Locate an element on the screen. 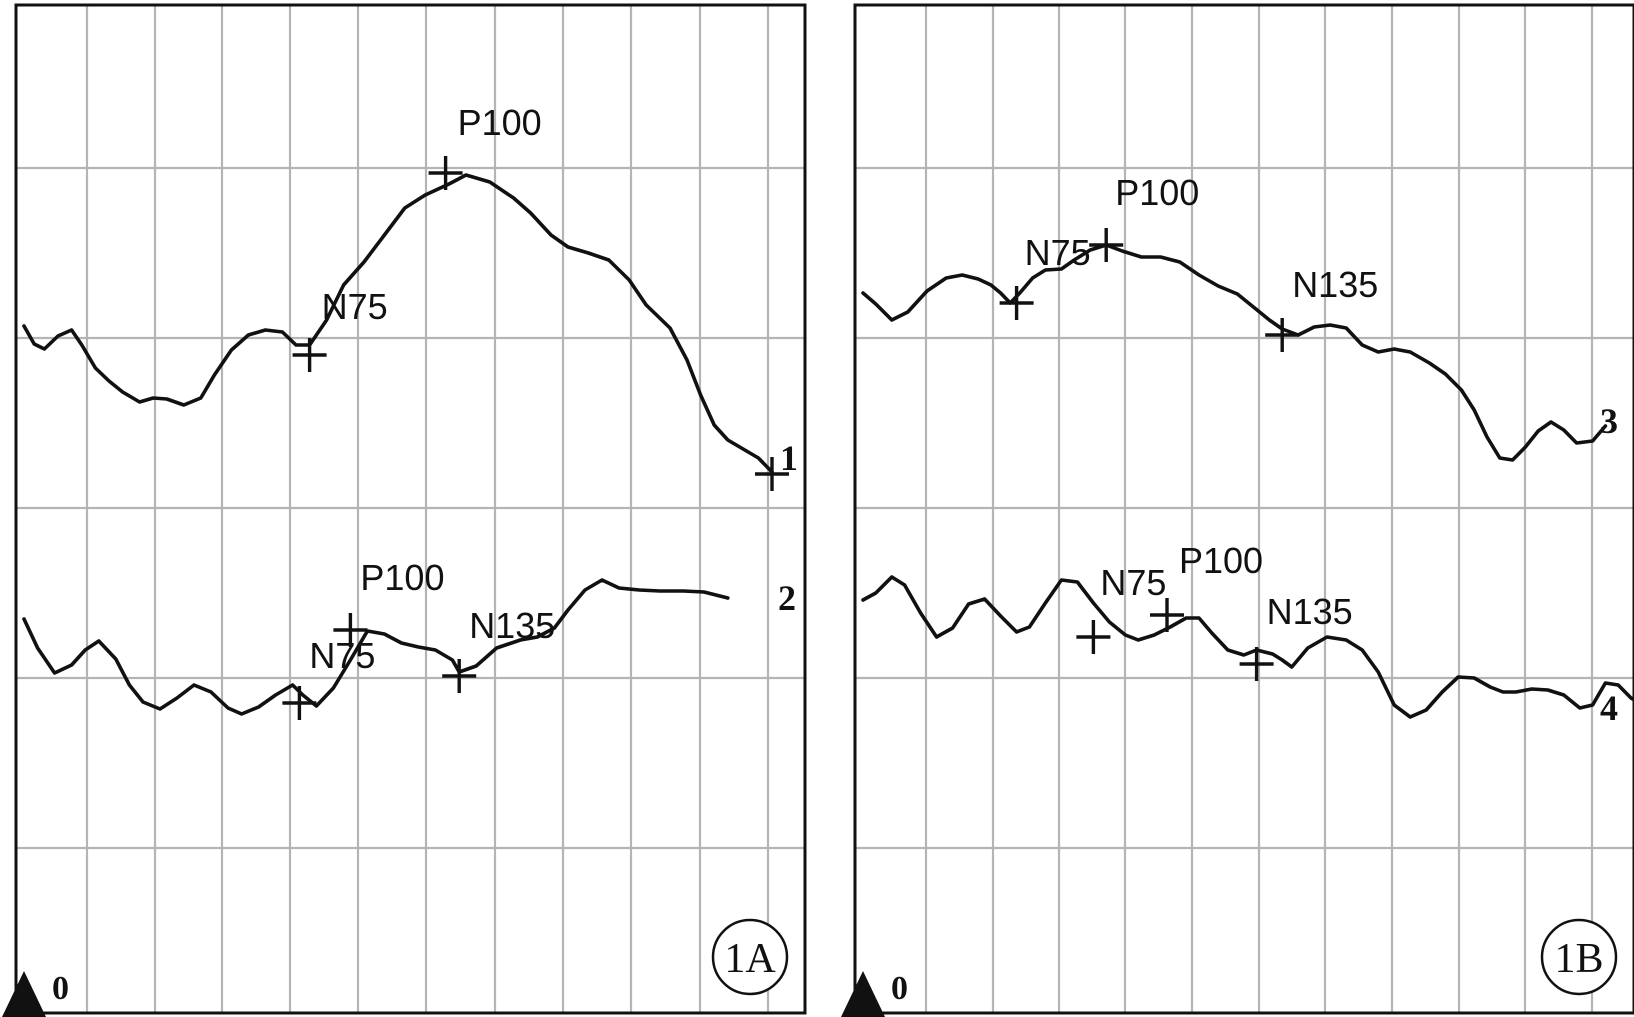 The height and width of the screenshot is (1017, 1634). trace-number: 1 is located at coordinates (789, 458).